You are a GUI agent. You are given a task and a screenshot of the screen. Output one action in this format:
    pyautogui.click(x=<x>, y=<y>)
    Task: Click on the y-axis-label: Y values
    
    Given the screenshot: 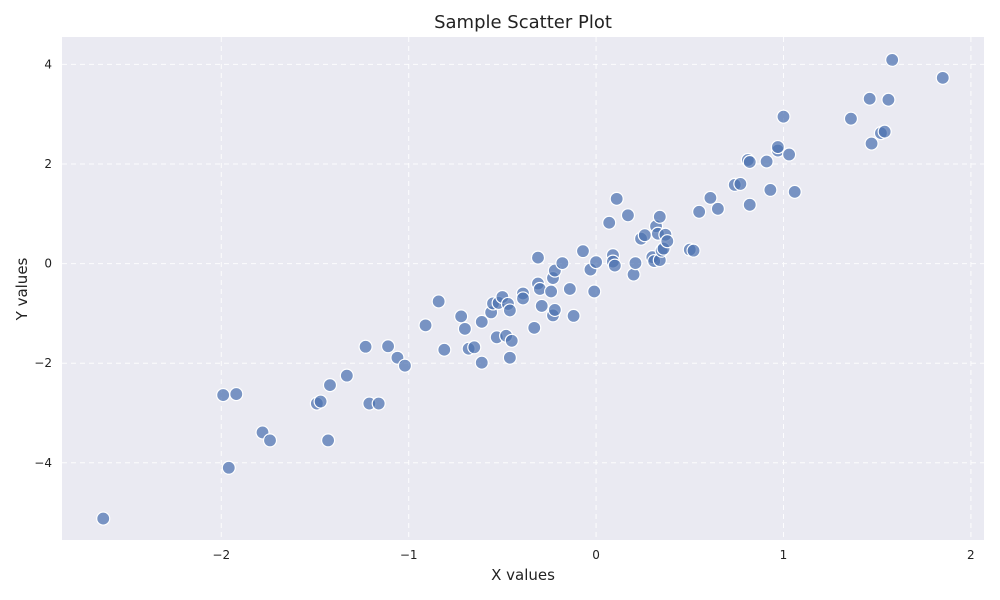 What is the action you would take?
    pyautogui.click(x=22, y=289)
    